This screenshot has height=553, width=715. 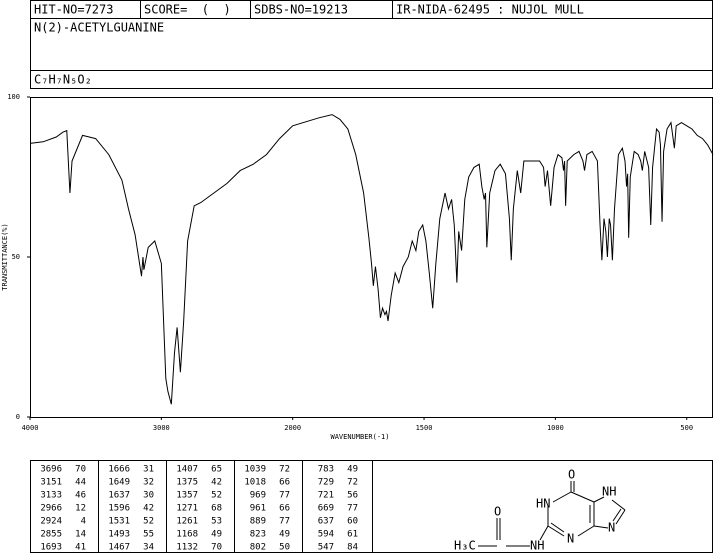 I want to click on peak-wavenumber: 729, so click(x=326, y=483).